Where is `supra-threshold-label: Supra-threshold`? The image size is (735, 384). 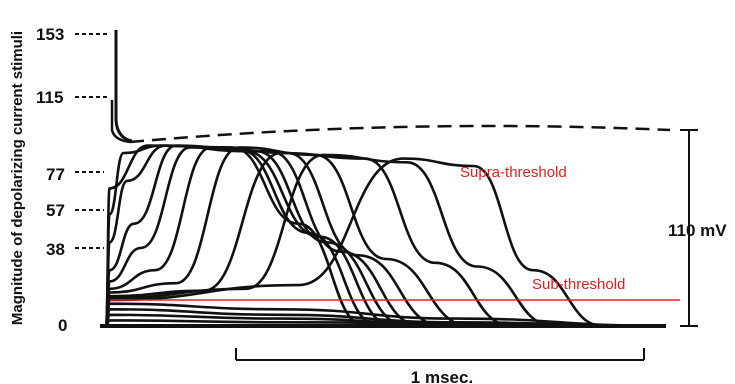 supra-threshold-label: Supra-threshold is located at coordinates (513, 172).